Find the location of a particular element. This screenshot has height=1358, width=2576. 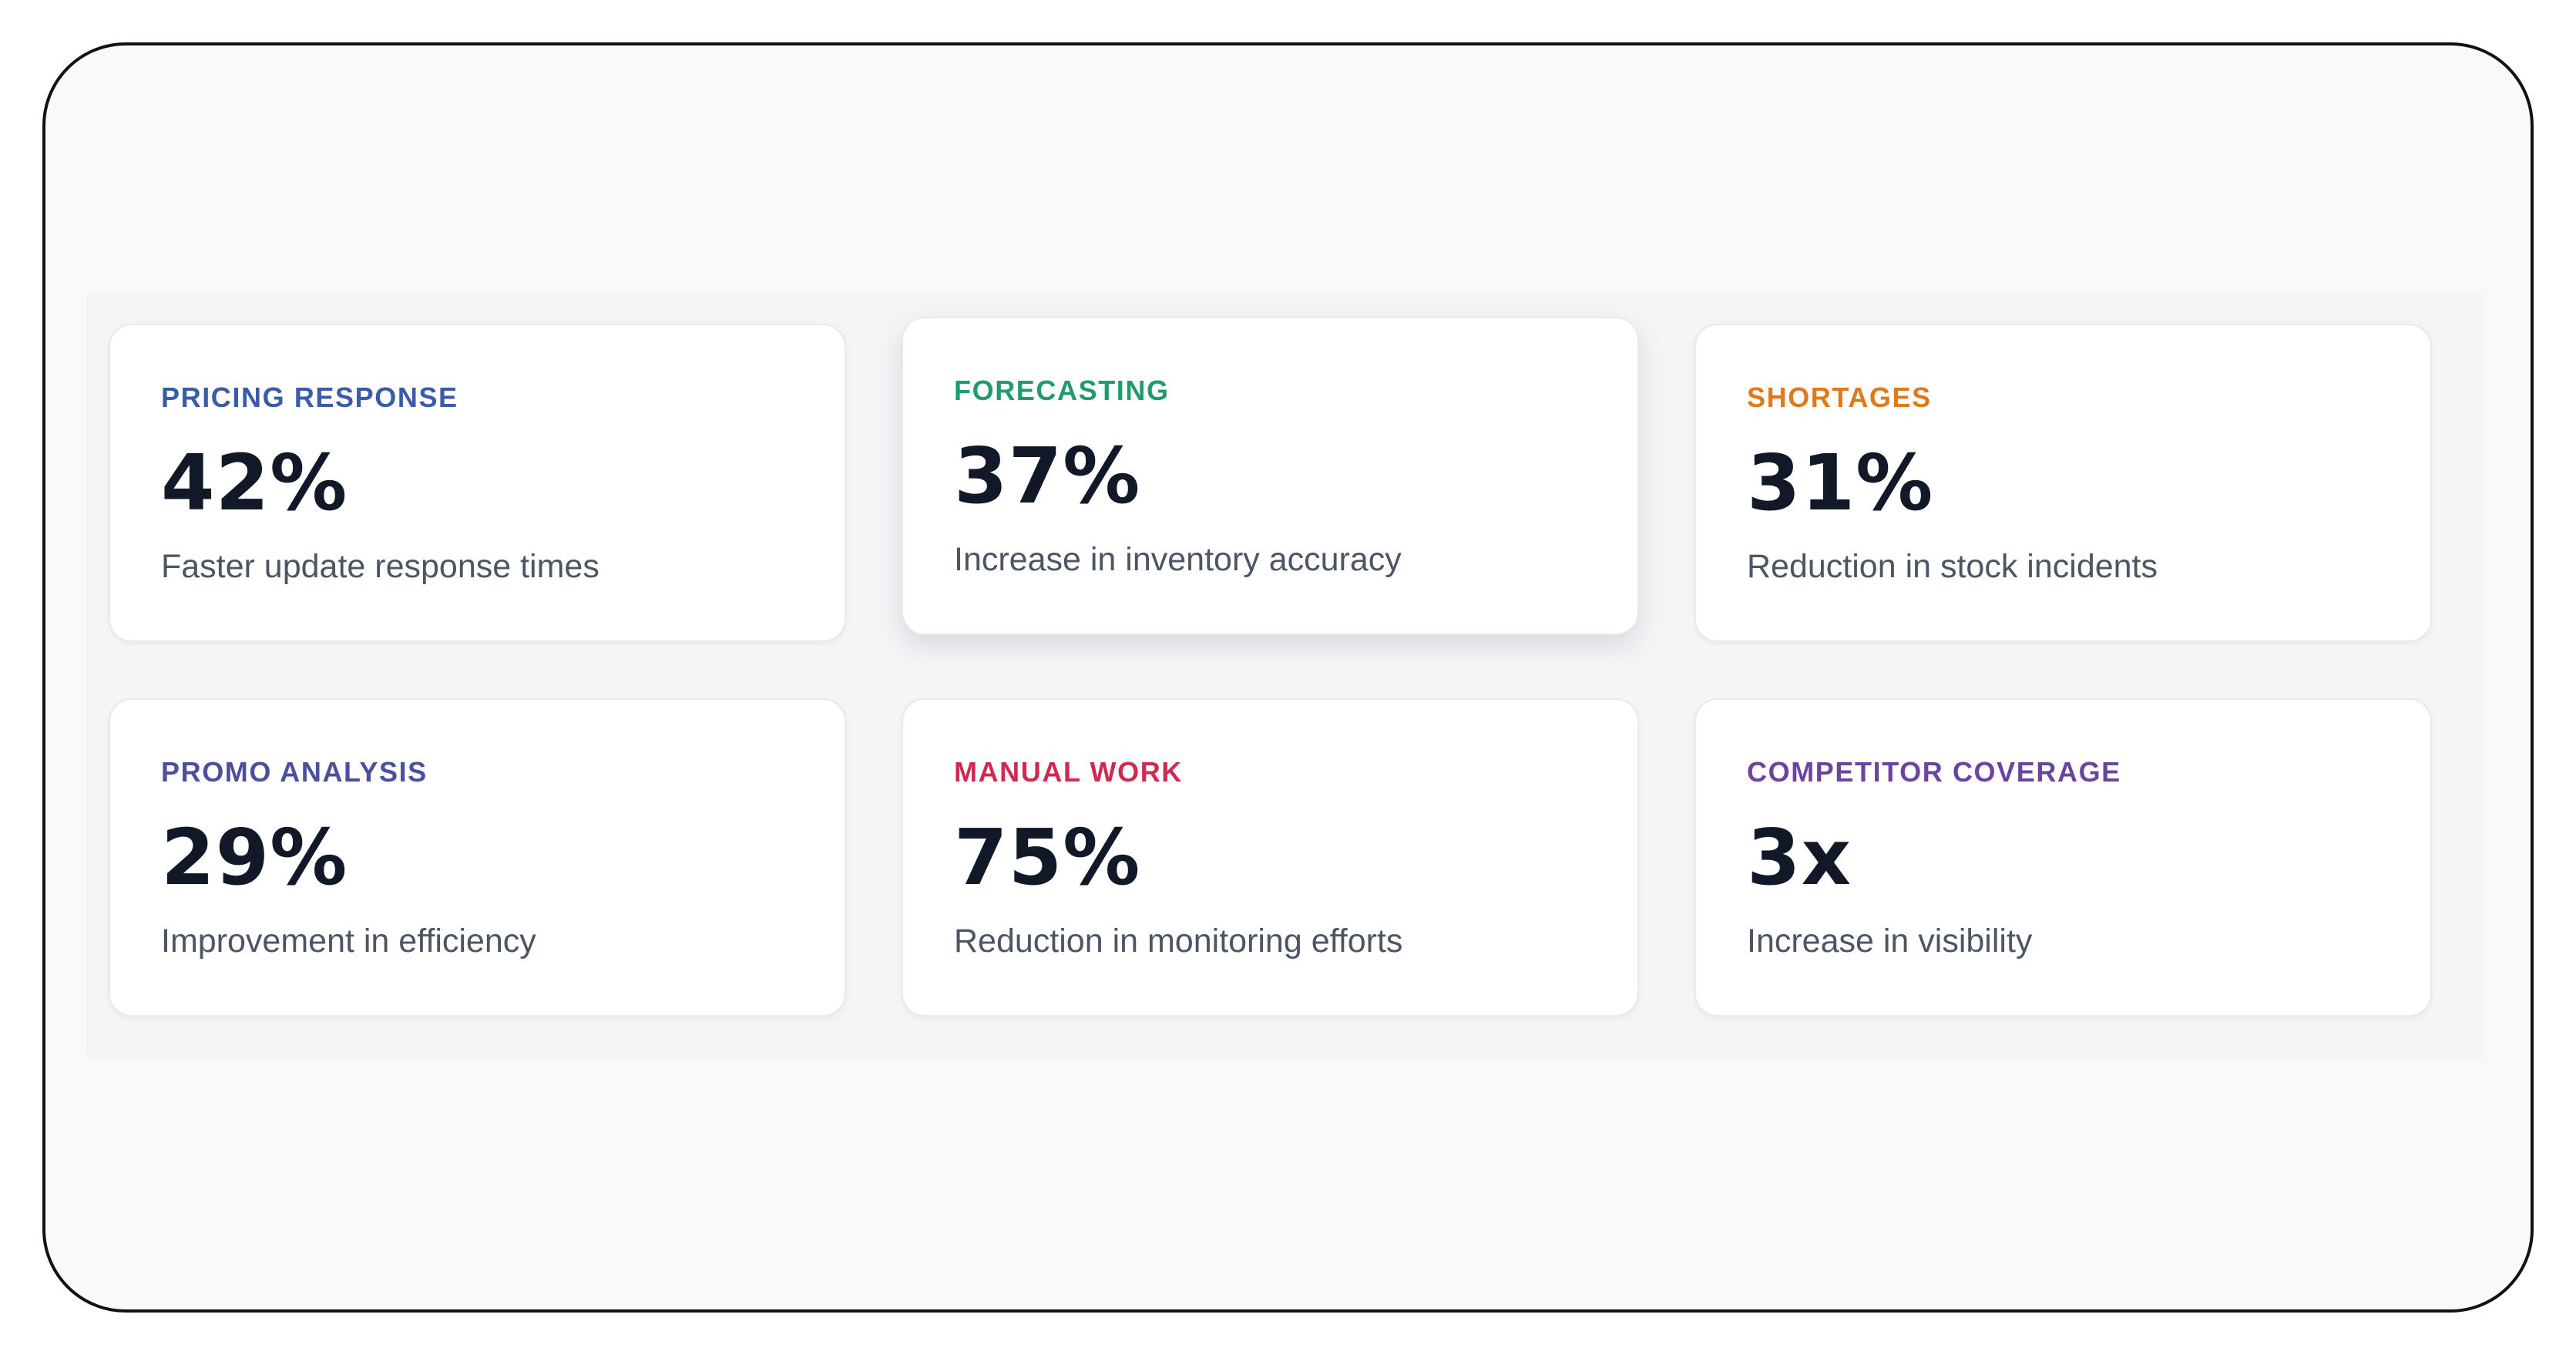

stat-description: Increase in inventory accuracy is located at coordinates (1178, 559).